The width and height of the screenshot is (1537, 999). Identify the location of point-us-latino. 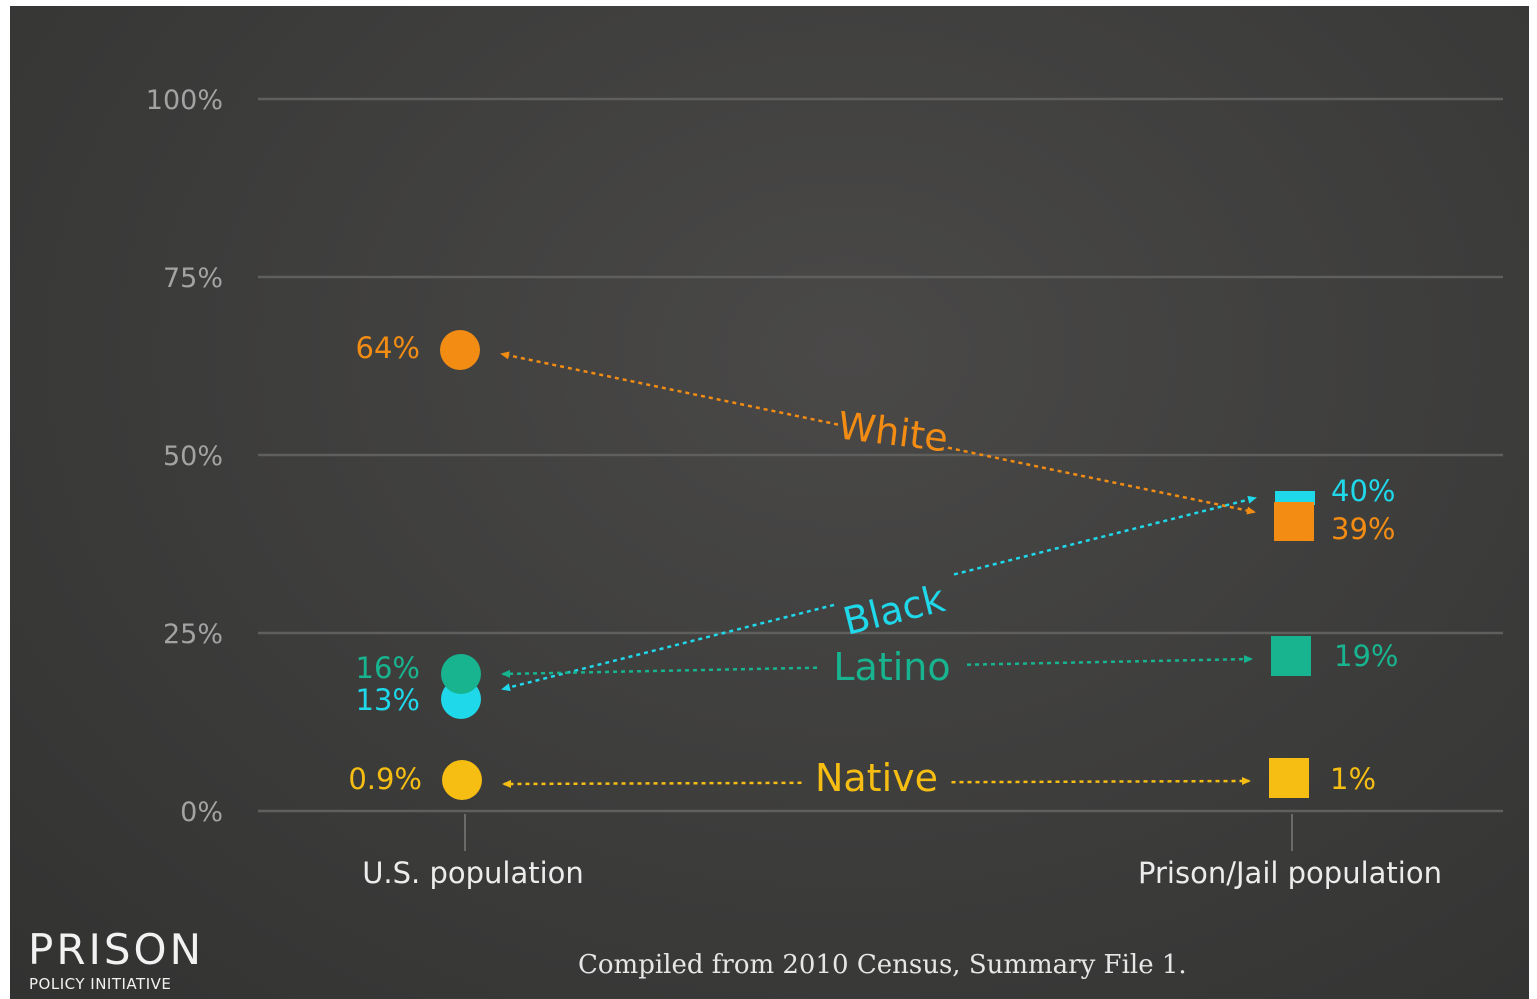
(461, 674).